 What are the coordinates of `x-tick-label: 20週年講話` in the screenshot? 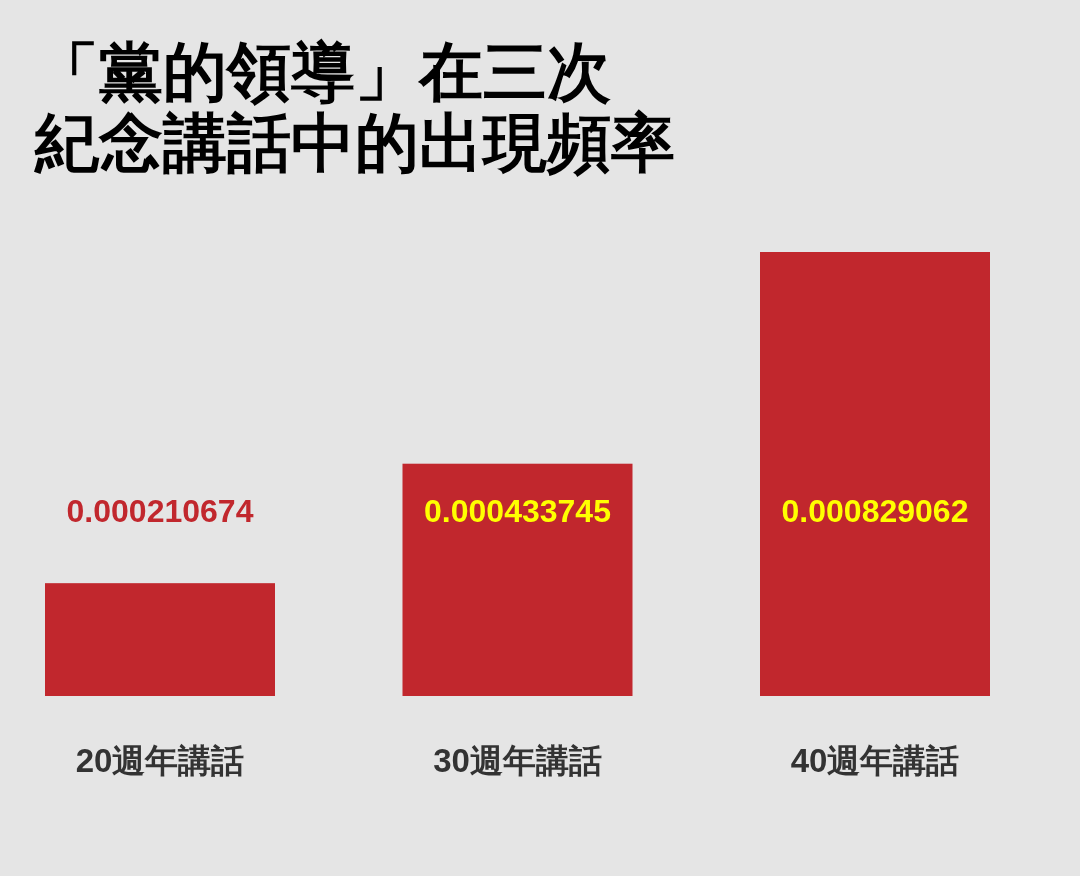 It's located at (160, 760).